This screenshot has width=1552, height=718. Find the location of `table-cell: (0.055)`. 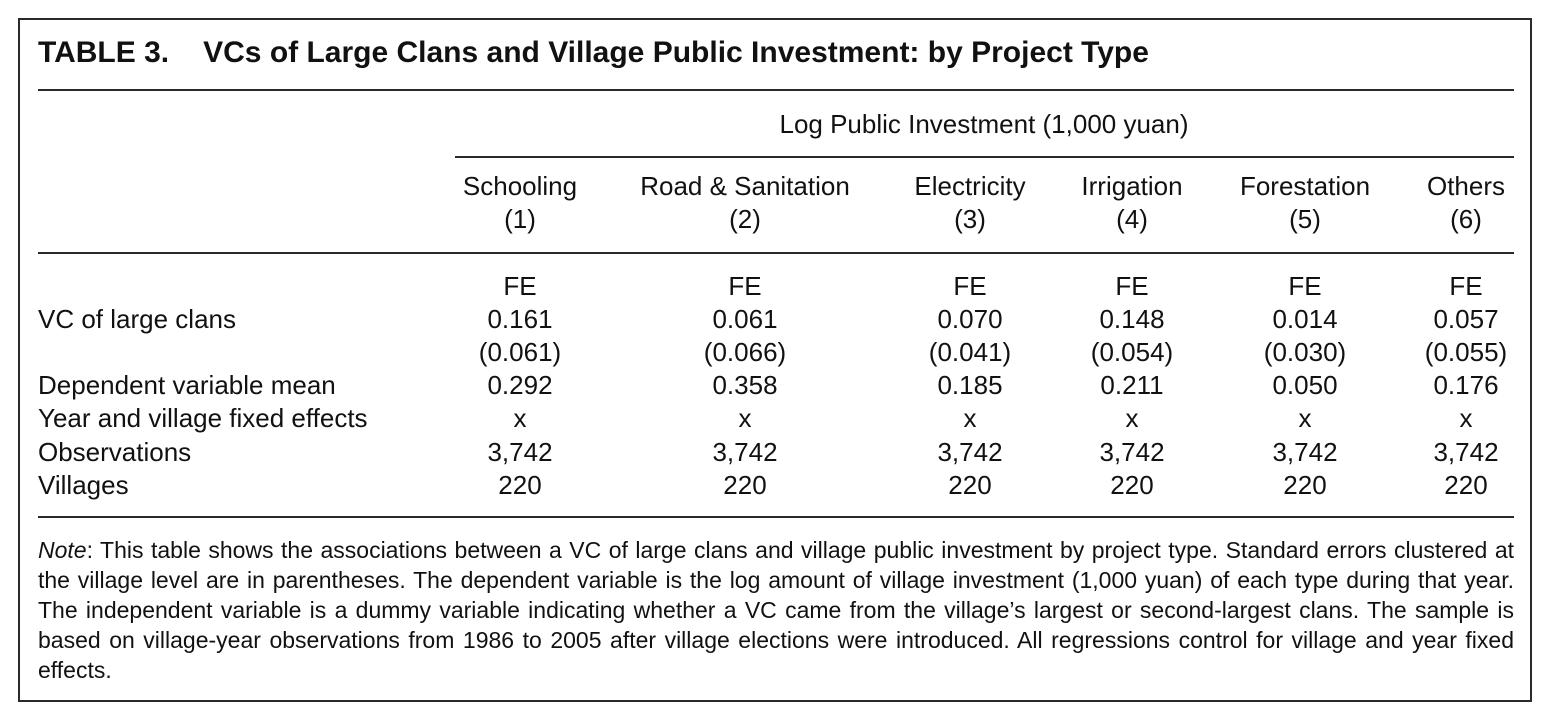

table-cell: (0.055) is located at coordinates (1466, 352).